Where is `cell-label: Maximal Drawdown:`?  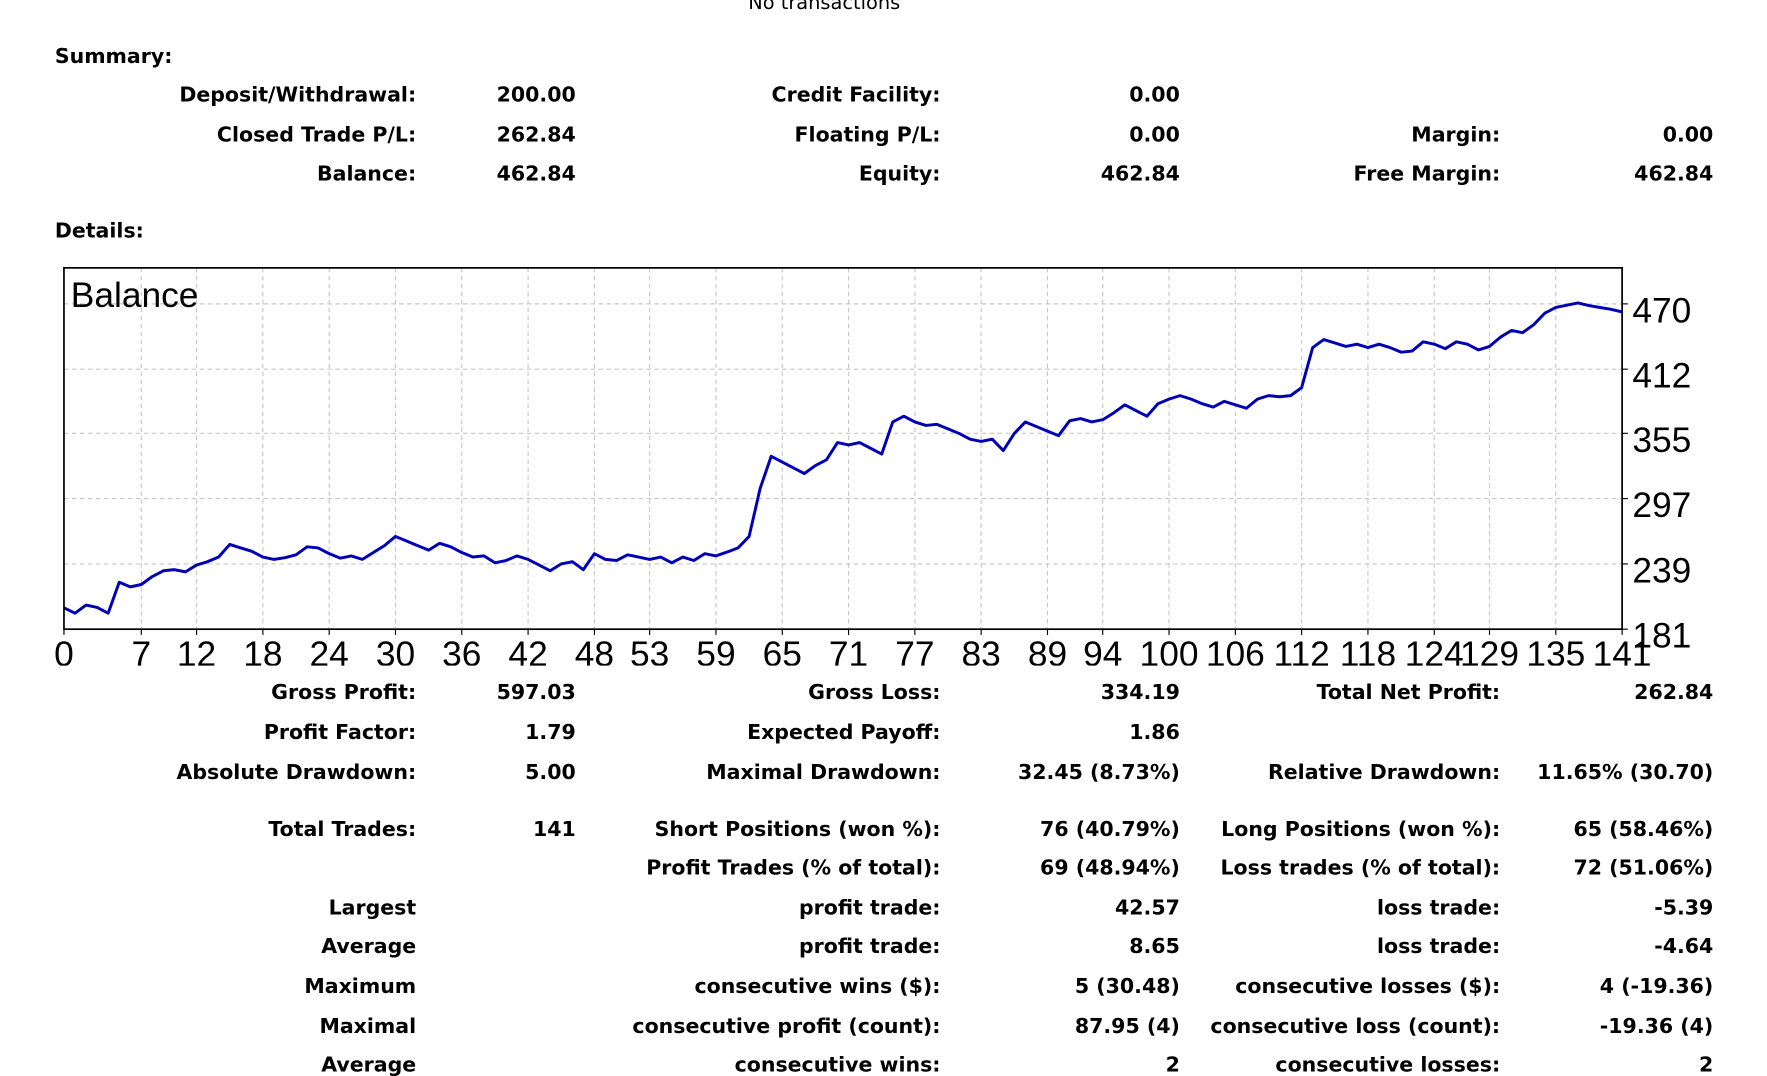
cell-label: Maximal Drawdown: is located at coordinates (823, 772).